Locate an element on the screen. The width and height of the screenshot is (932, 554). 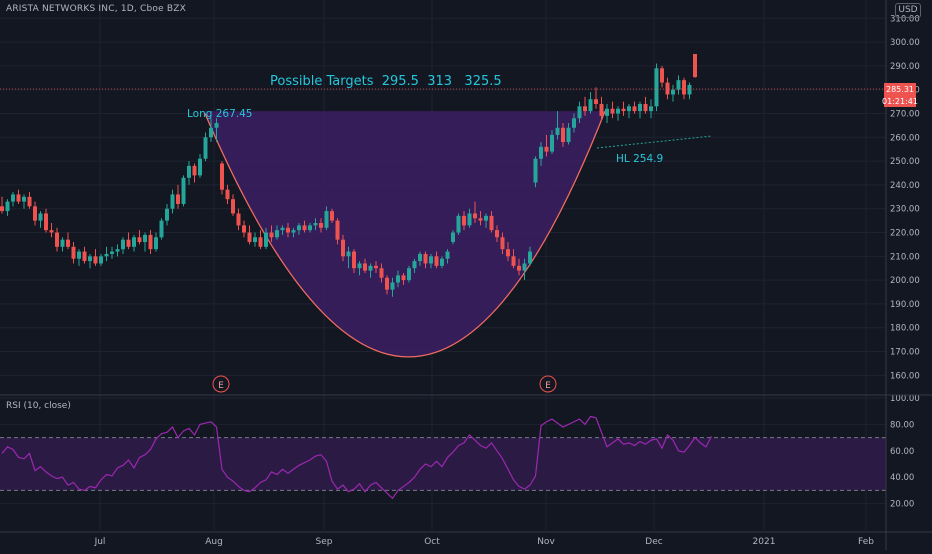
price-tick-label: 170.00 is located at coordinates (905, 353).